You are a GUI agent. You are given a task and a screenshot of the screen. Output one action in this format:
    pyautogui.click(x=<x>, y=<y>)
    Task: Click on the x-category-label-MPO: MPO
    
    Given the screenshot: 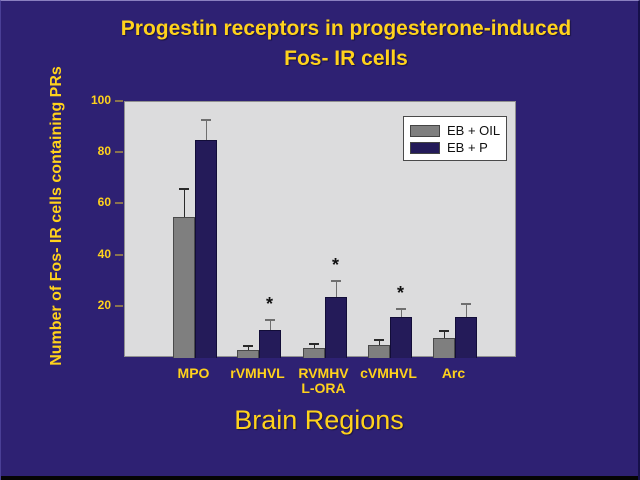 What is the action you would take?
    pyautogui.click(x=194, y=373)
    